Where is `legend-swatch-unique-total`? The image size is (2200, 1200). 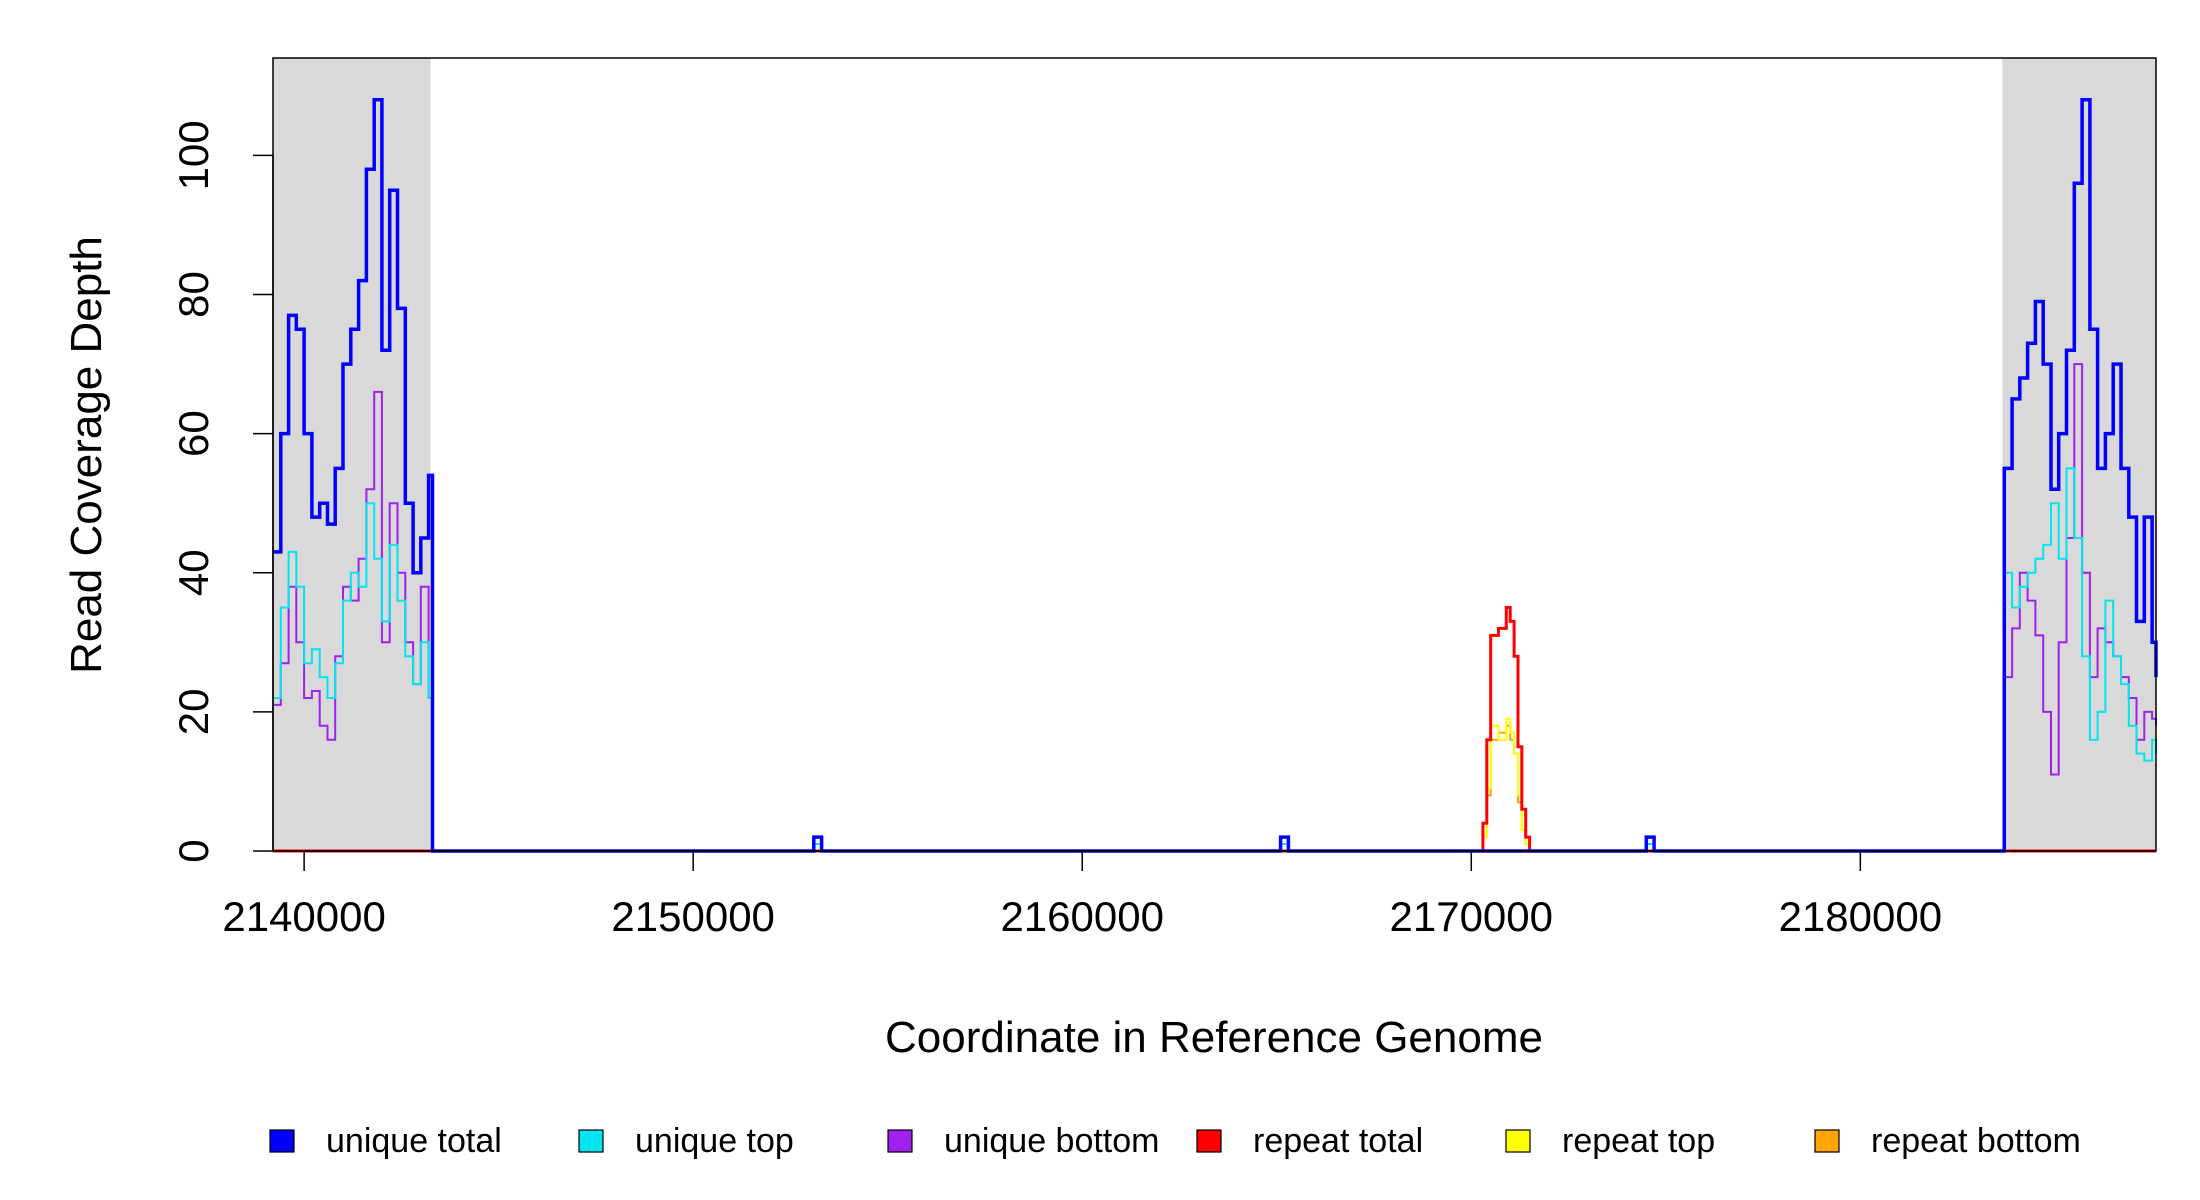
legend-swatch-unique-total is located at coordinates (282, 1141).